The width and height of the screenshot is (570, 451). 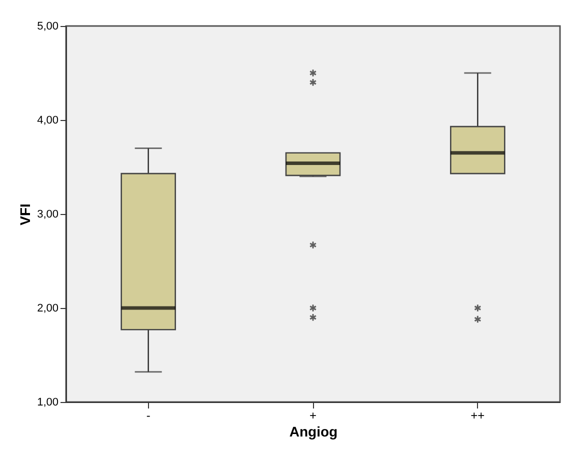 I want to click on y-tick-label: 2,00, so click(x=47, y=308).